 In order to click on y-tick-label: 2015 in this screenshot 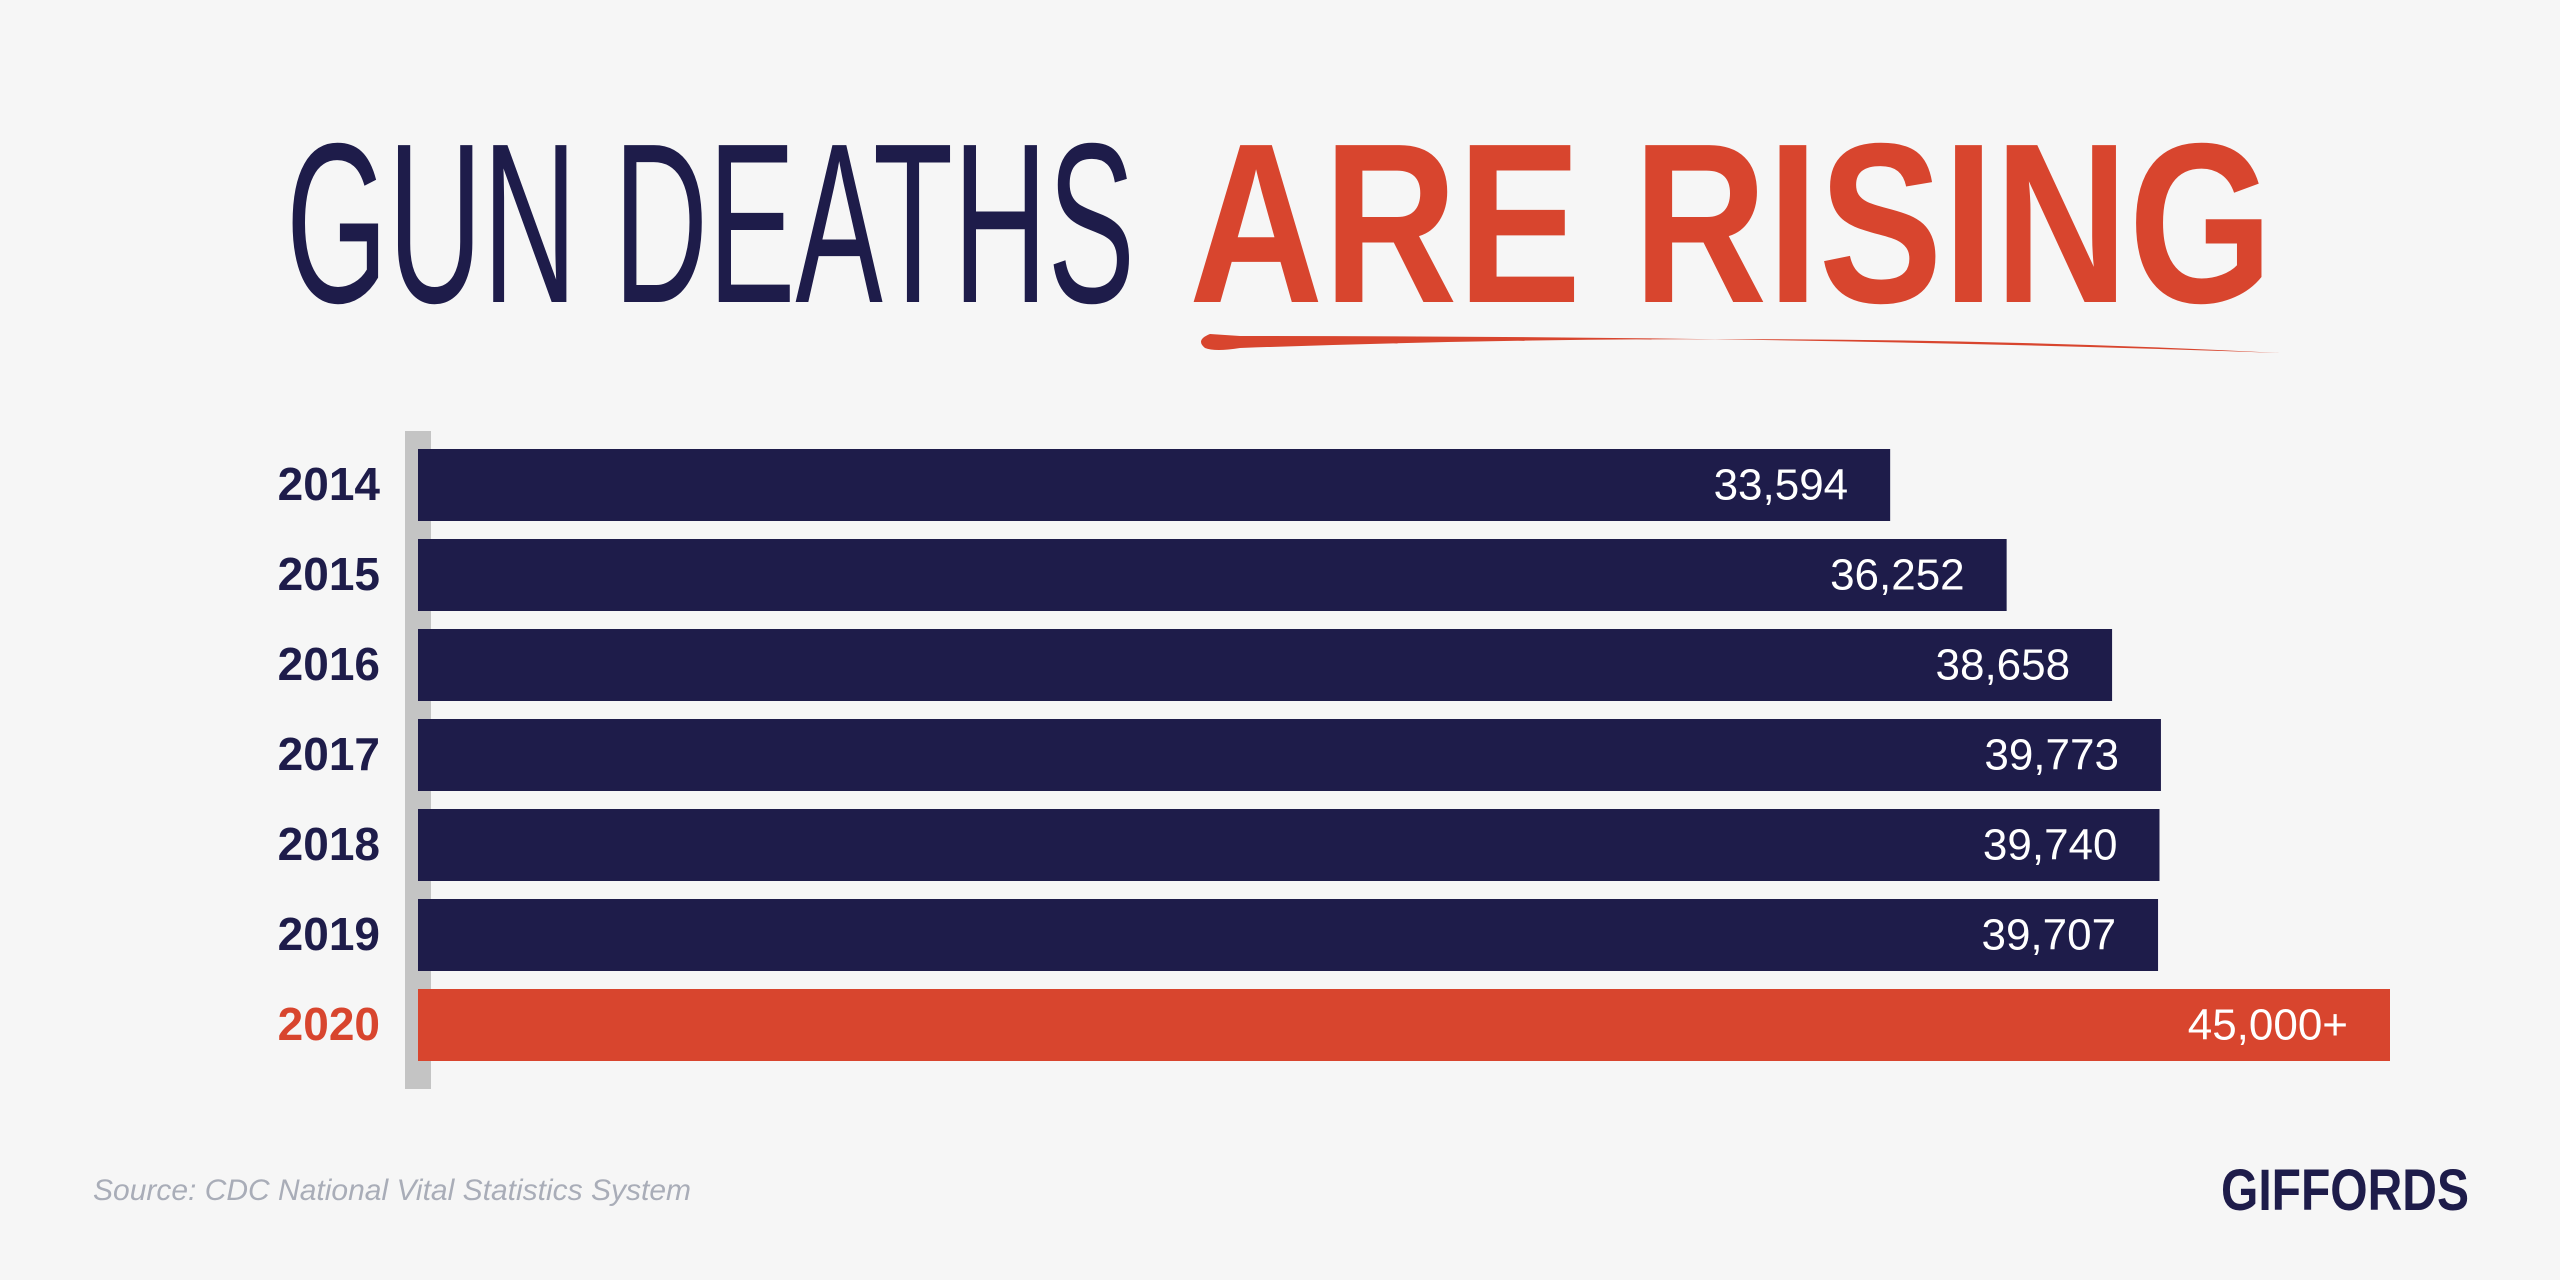, I will do `click(329, 574)`.